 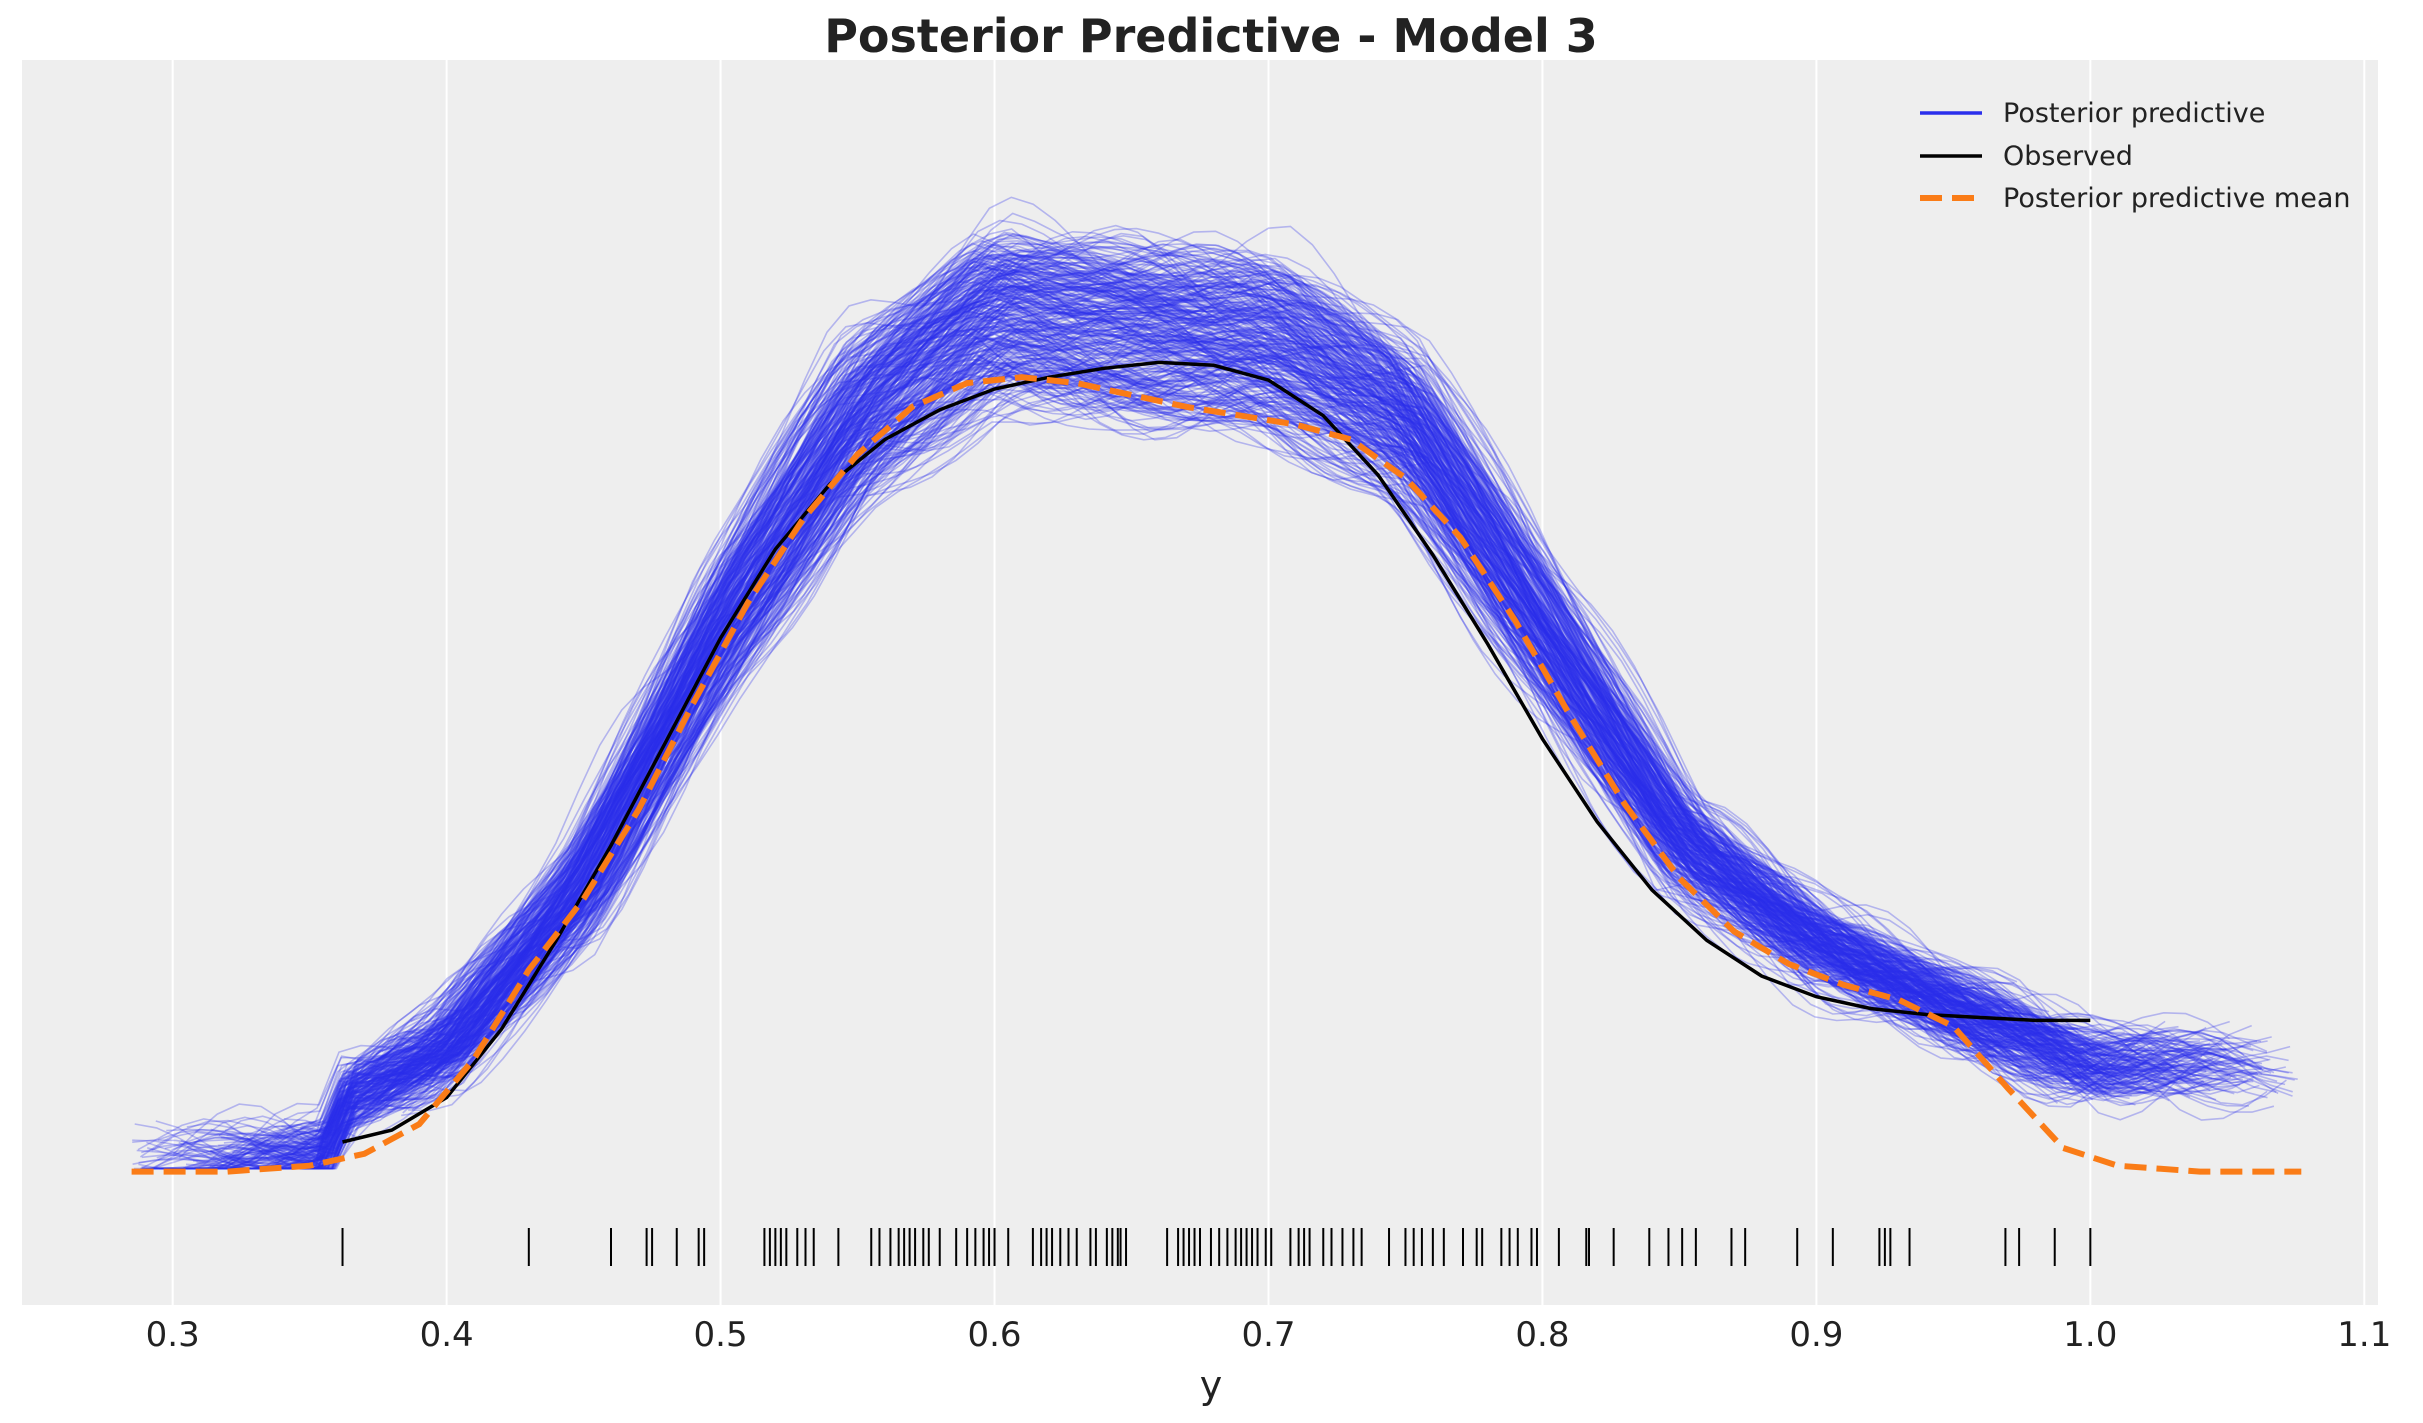 I want to click on x-tick-label: 0.7, so click(x=1268, y=1335).